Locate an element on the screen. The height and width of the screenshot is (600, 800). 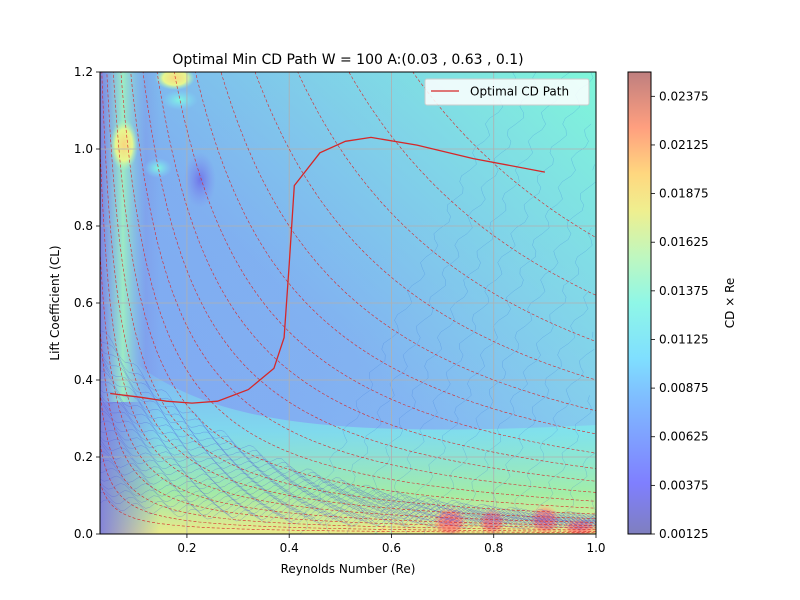
y-tick-label: 0.4 is located at coordinates (83, 380).